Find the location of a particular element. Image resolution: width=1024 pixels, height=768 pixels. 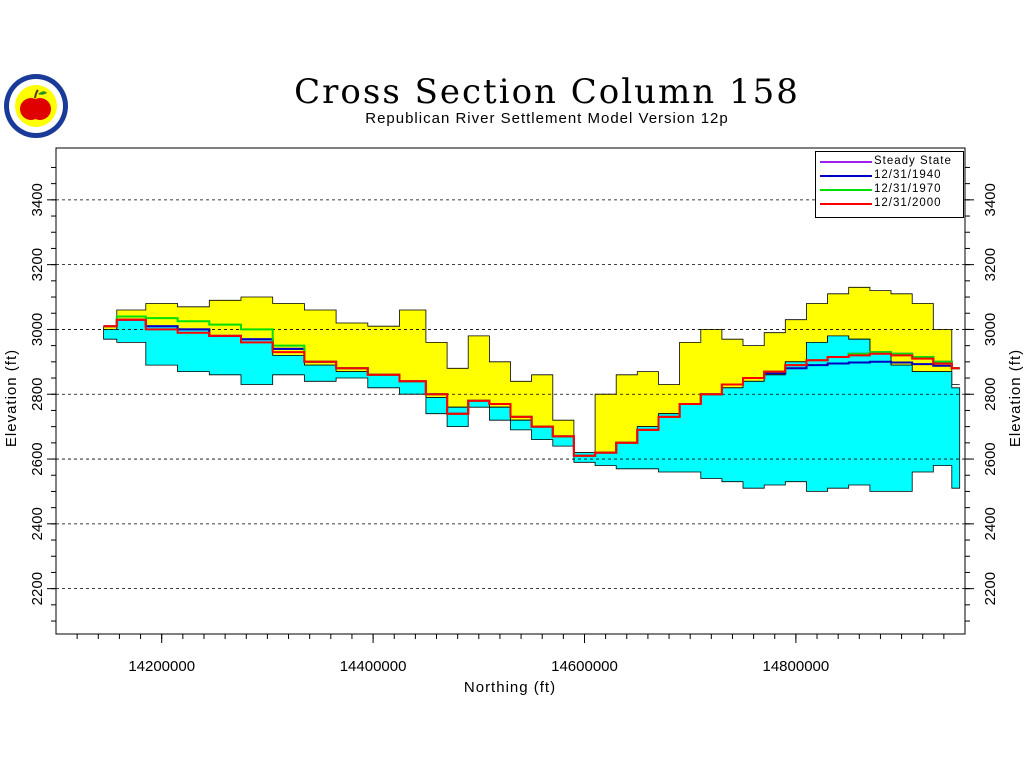

legend-item-steady-state: Steady State is located at coordinates (889, 161).